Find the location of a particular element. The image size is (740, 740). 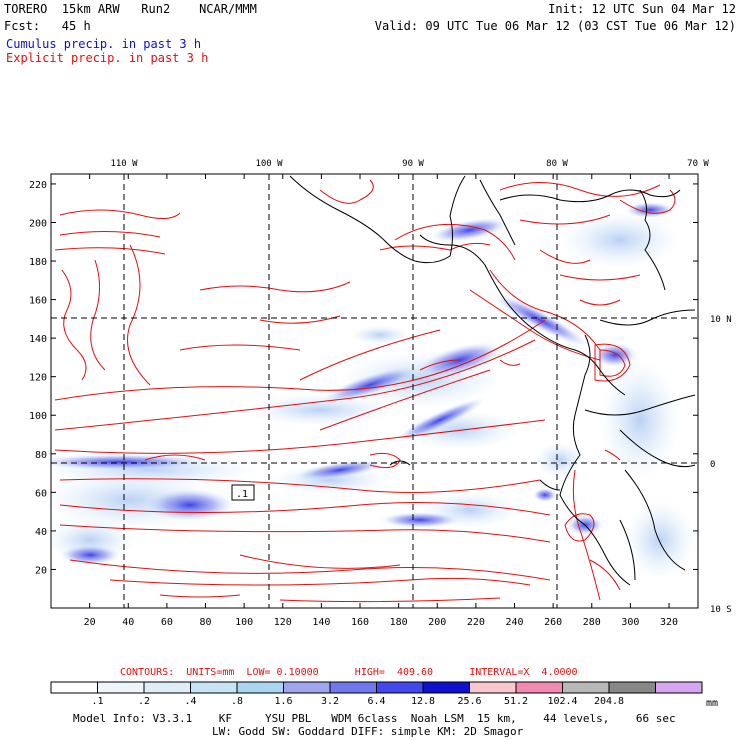

x-tick-label: 120 is located at coordinates (283, 622).